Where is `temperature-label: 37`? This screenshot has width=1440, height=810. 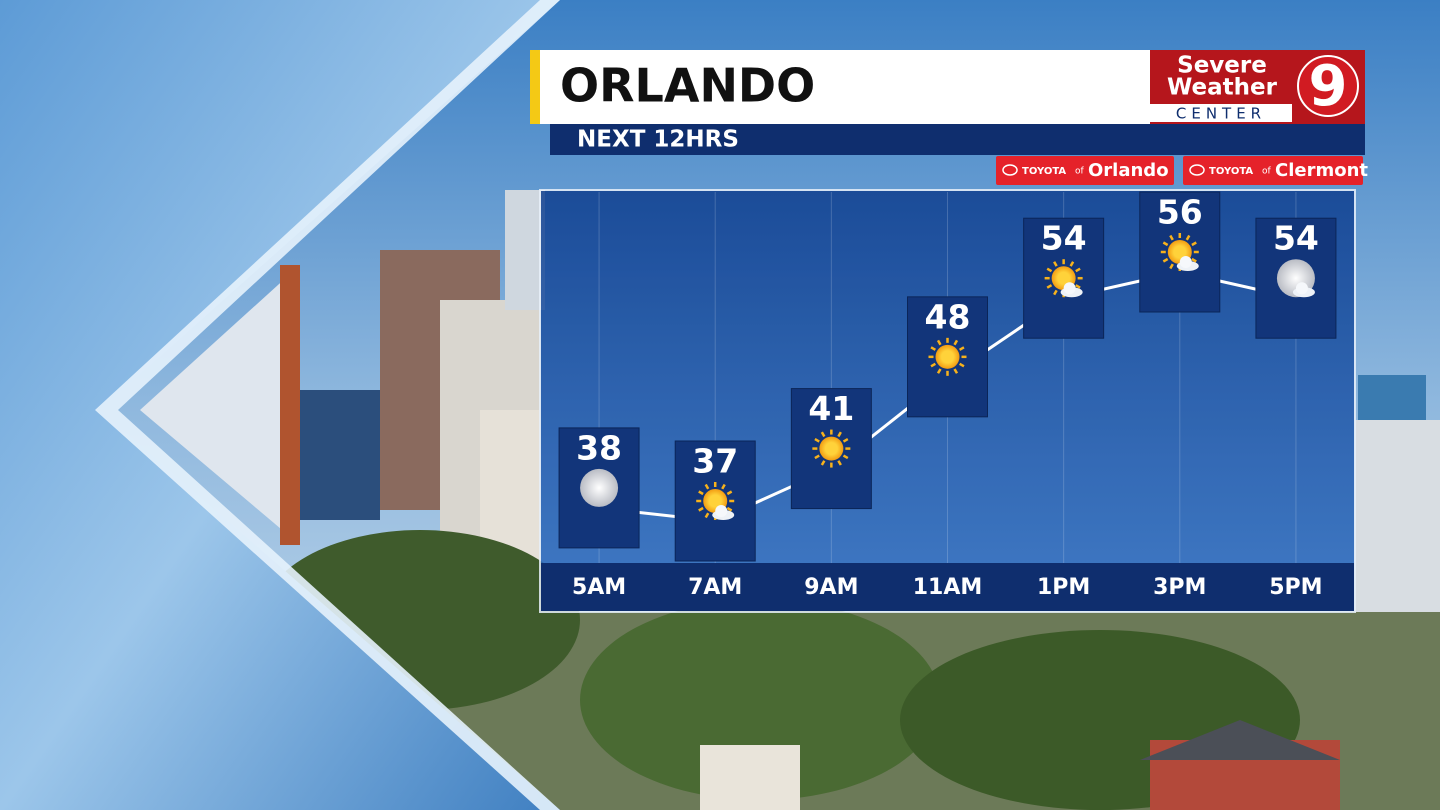
temperature-label: 37 is located at coordinates (715, 461).